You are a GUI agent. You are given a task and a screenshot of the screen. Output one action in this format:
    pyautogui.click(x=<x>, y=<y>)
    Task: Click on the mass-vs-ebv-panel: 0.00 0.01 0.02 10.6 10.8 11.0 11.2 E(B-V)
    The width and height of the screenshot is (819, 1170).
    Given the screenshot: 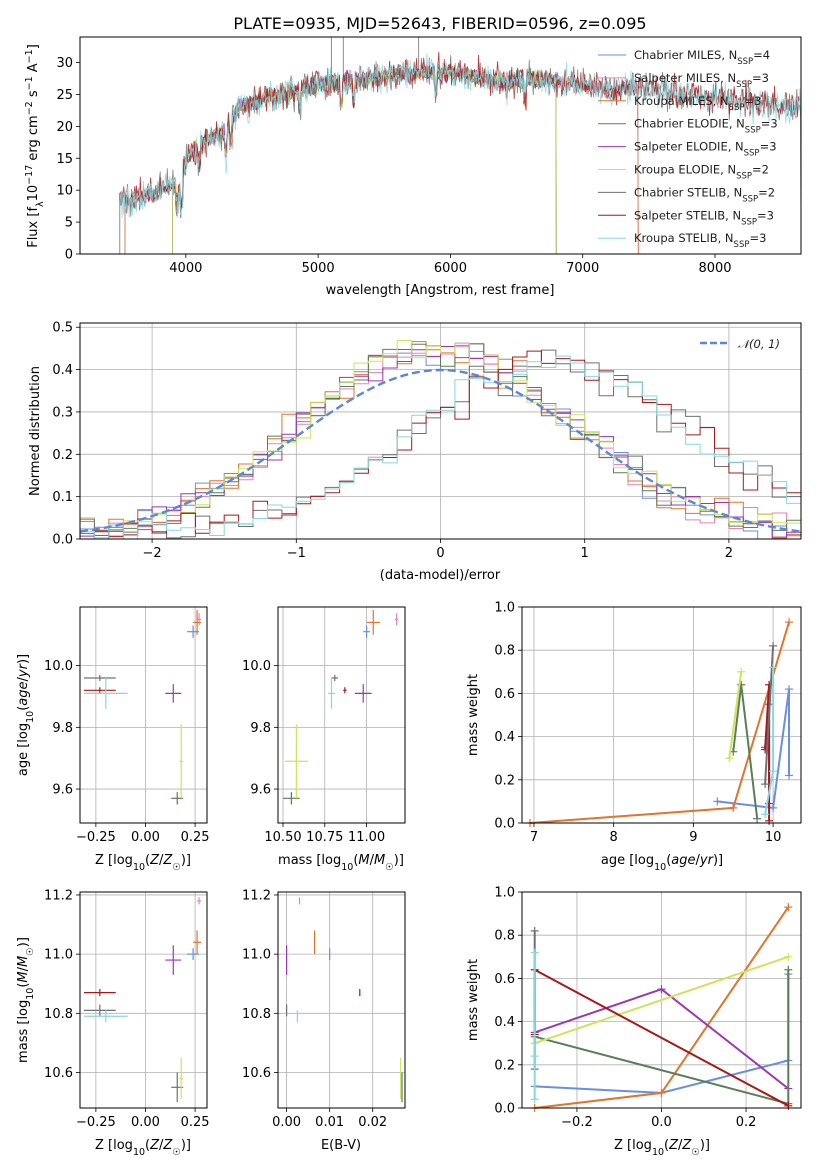 What is the action you would take?
    pyautogui.click(x=324, y=1020)
    